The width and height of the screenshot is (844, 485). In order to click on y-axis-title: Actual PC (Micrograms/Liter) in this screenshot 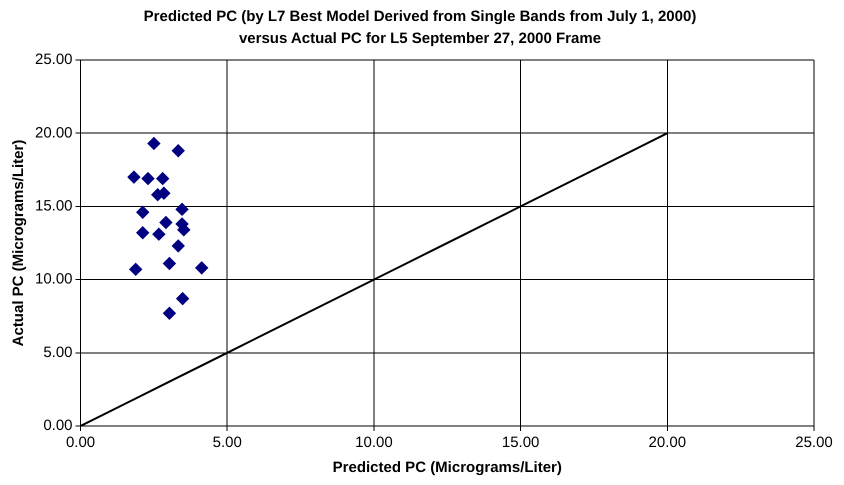, I will do `click(19, 243)`.